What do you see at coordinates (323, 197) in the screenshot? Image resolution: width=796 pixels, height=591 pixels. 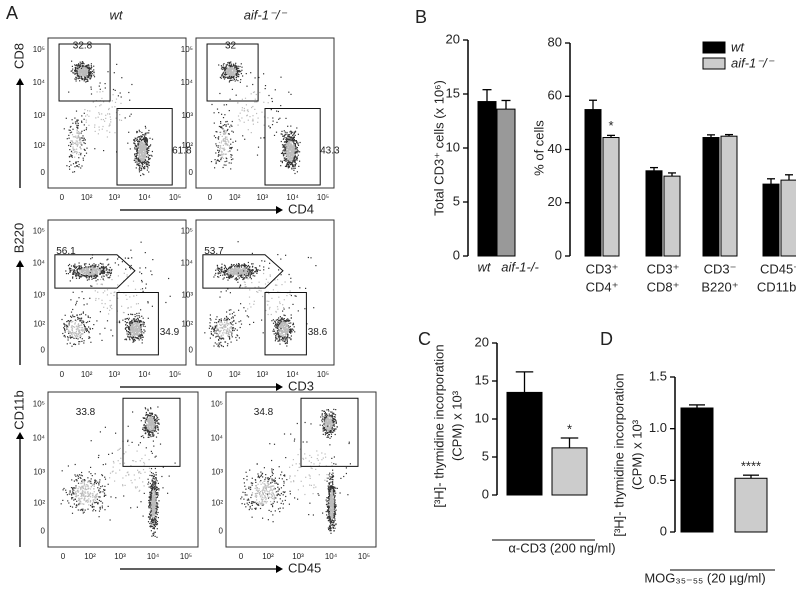 I see `x-tick-label: 10⁵` at bounding box center [323, 197].